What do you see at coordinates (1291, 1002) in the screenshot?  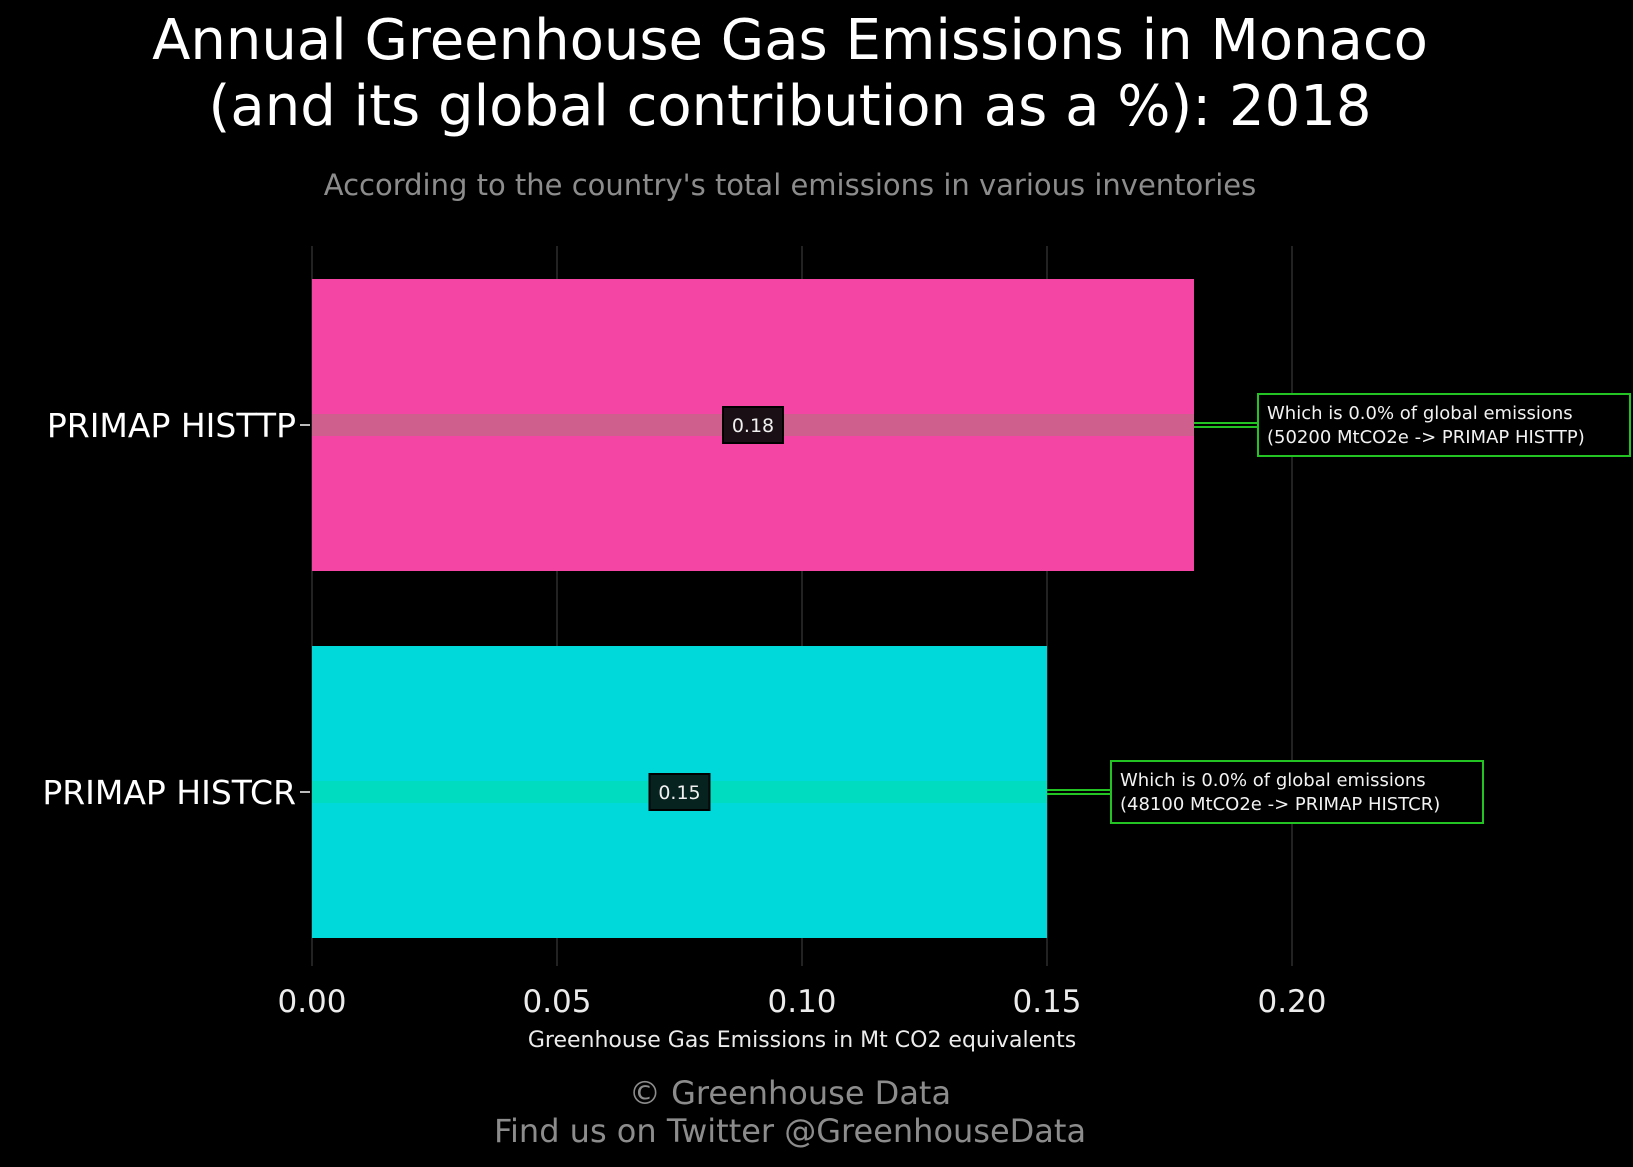 I see `x-tick-label: 0.20` at bounding box center [1291, 1002].